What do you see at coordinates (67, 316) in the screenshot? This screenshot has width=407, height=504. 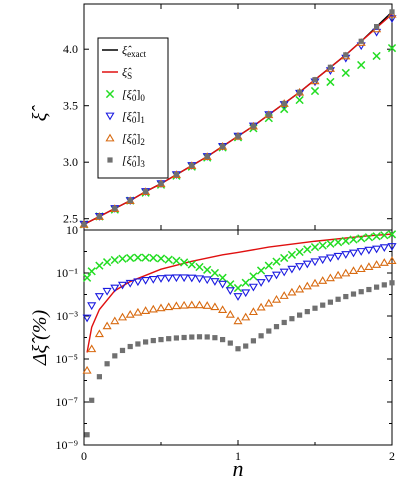 I see `y-tick-label: 10⁻³` at bounding box center [67, 316].